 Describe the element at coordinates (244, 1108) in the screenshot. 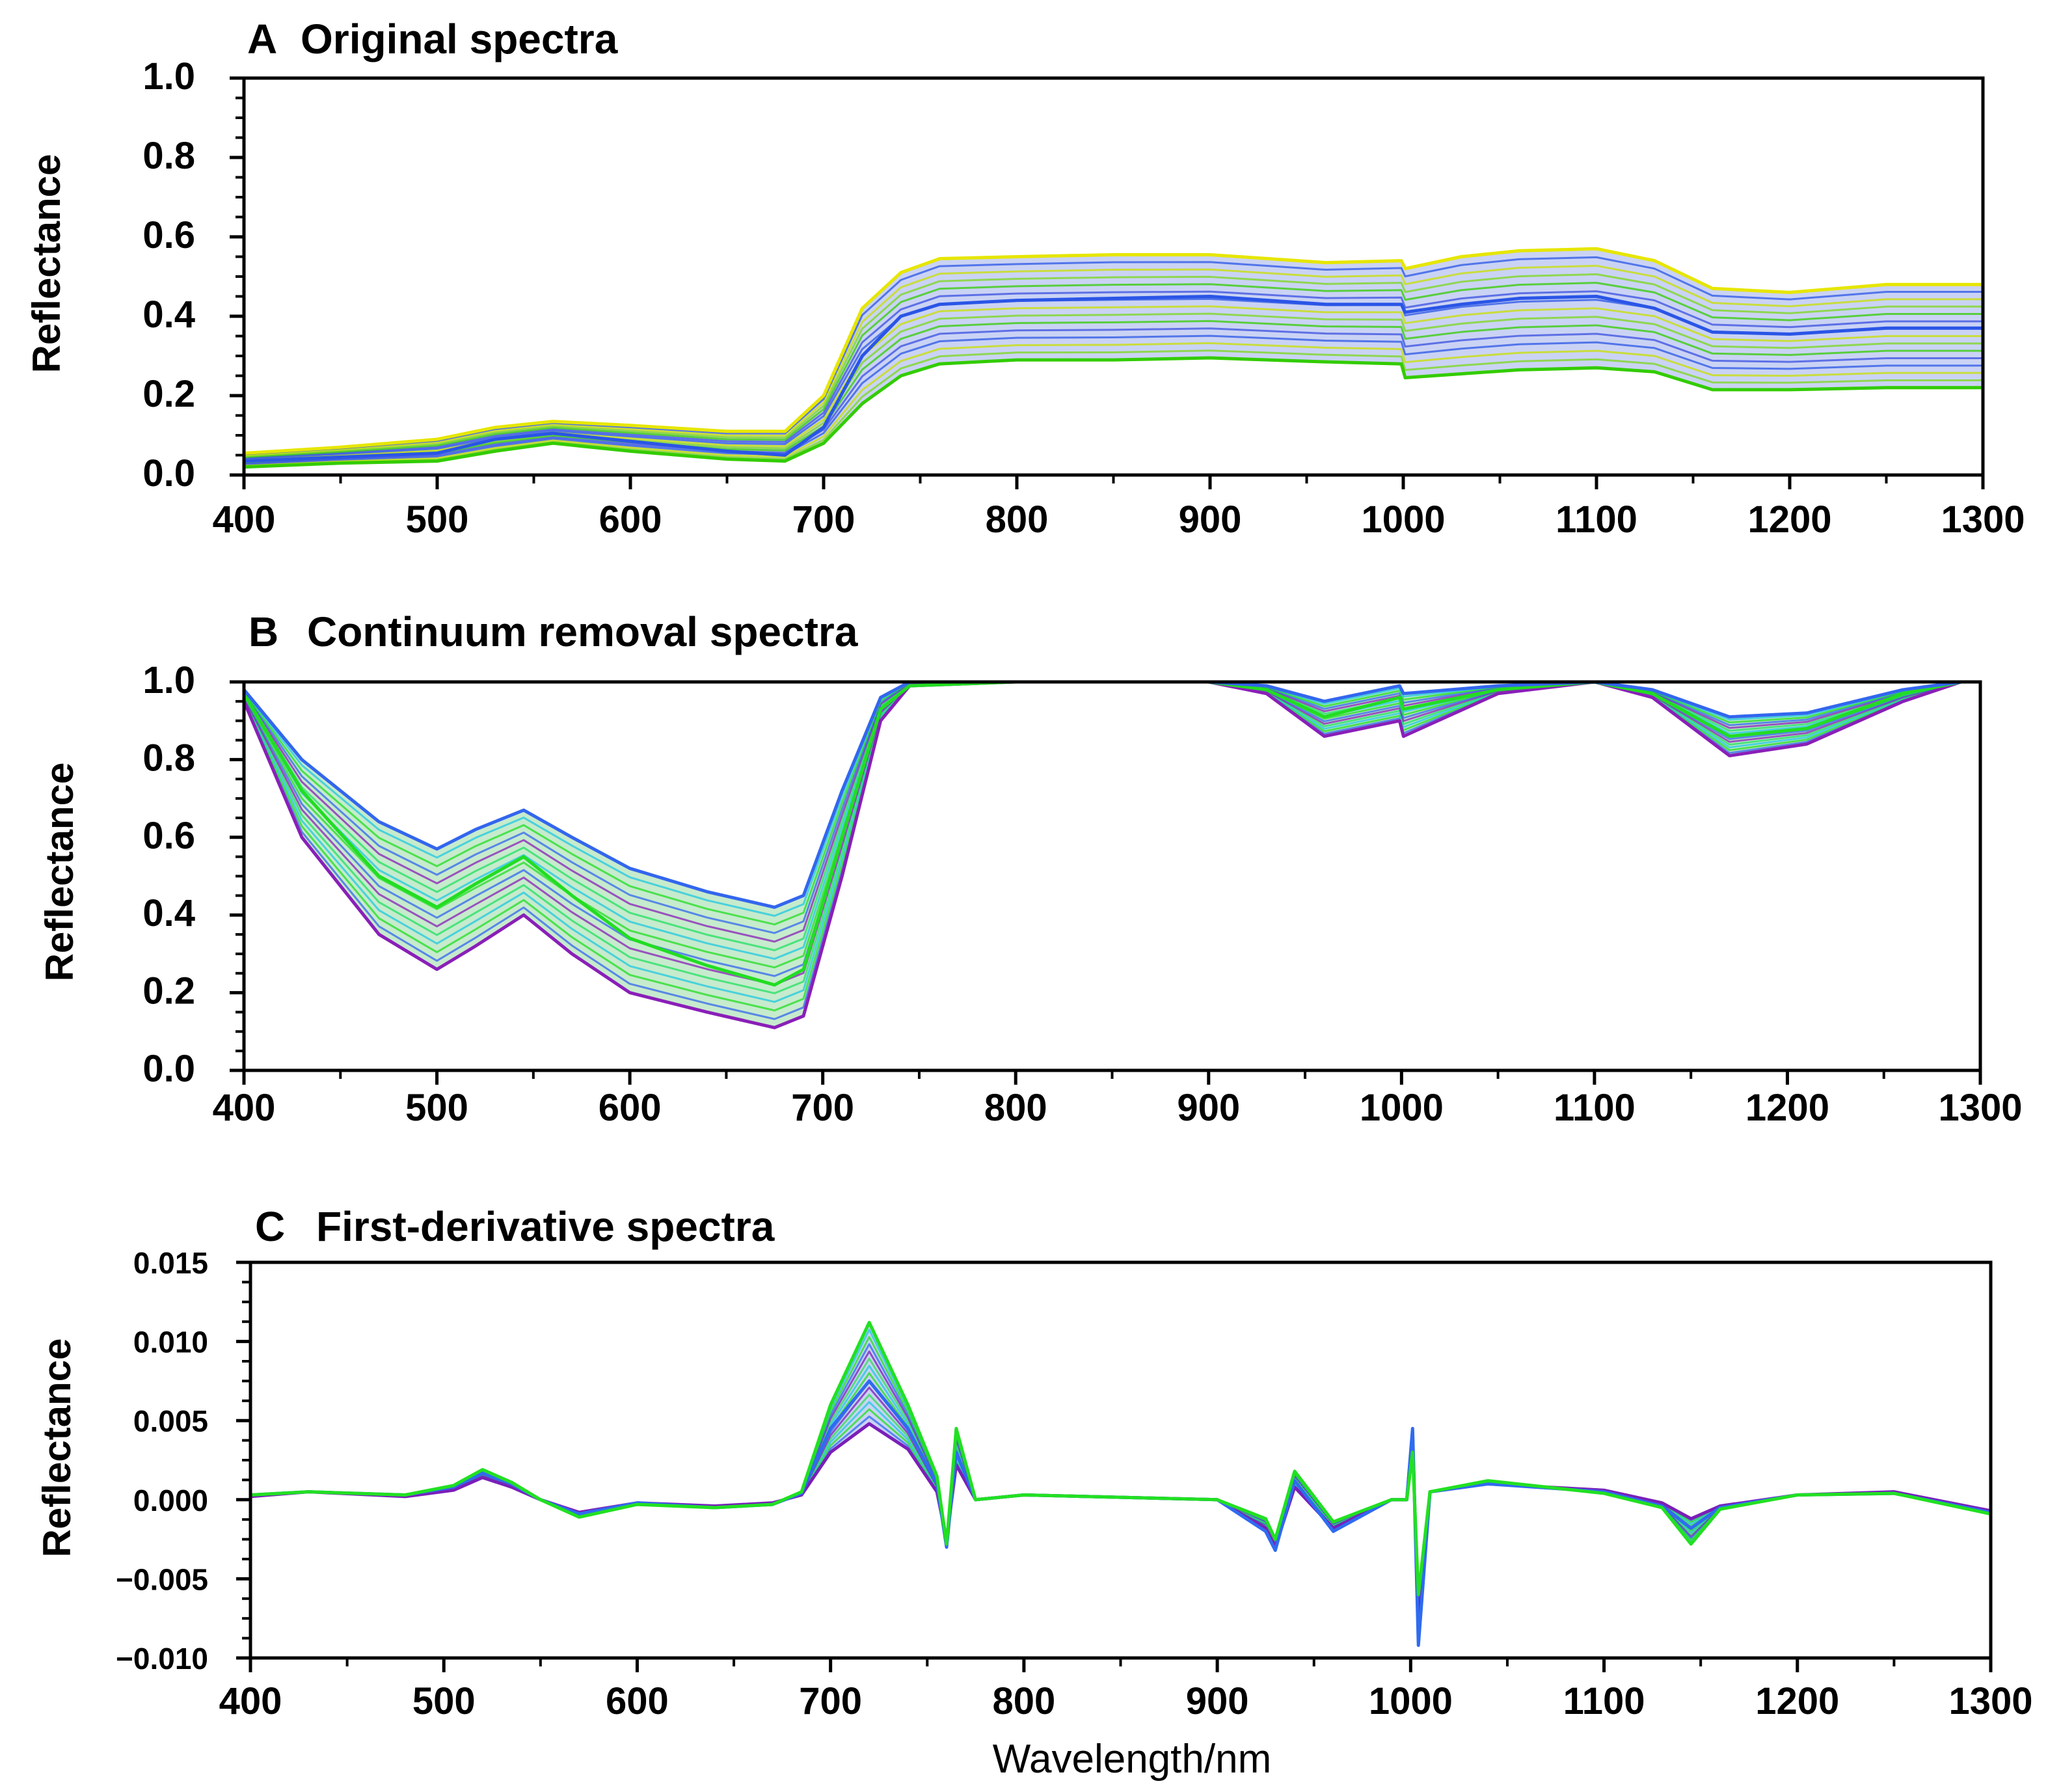

I see `panel-b-x-tick-label: 400` at that location.